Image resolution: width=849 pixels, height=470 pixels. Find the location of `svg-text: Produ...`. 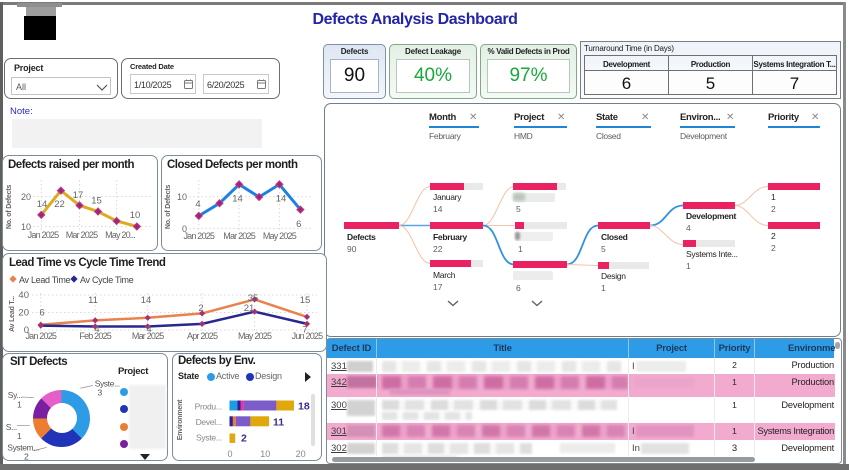

svg-text: Produ... is located at coordinates (208, 407).